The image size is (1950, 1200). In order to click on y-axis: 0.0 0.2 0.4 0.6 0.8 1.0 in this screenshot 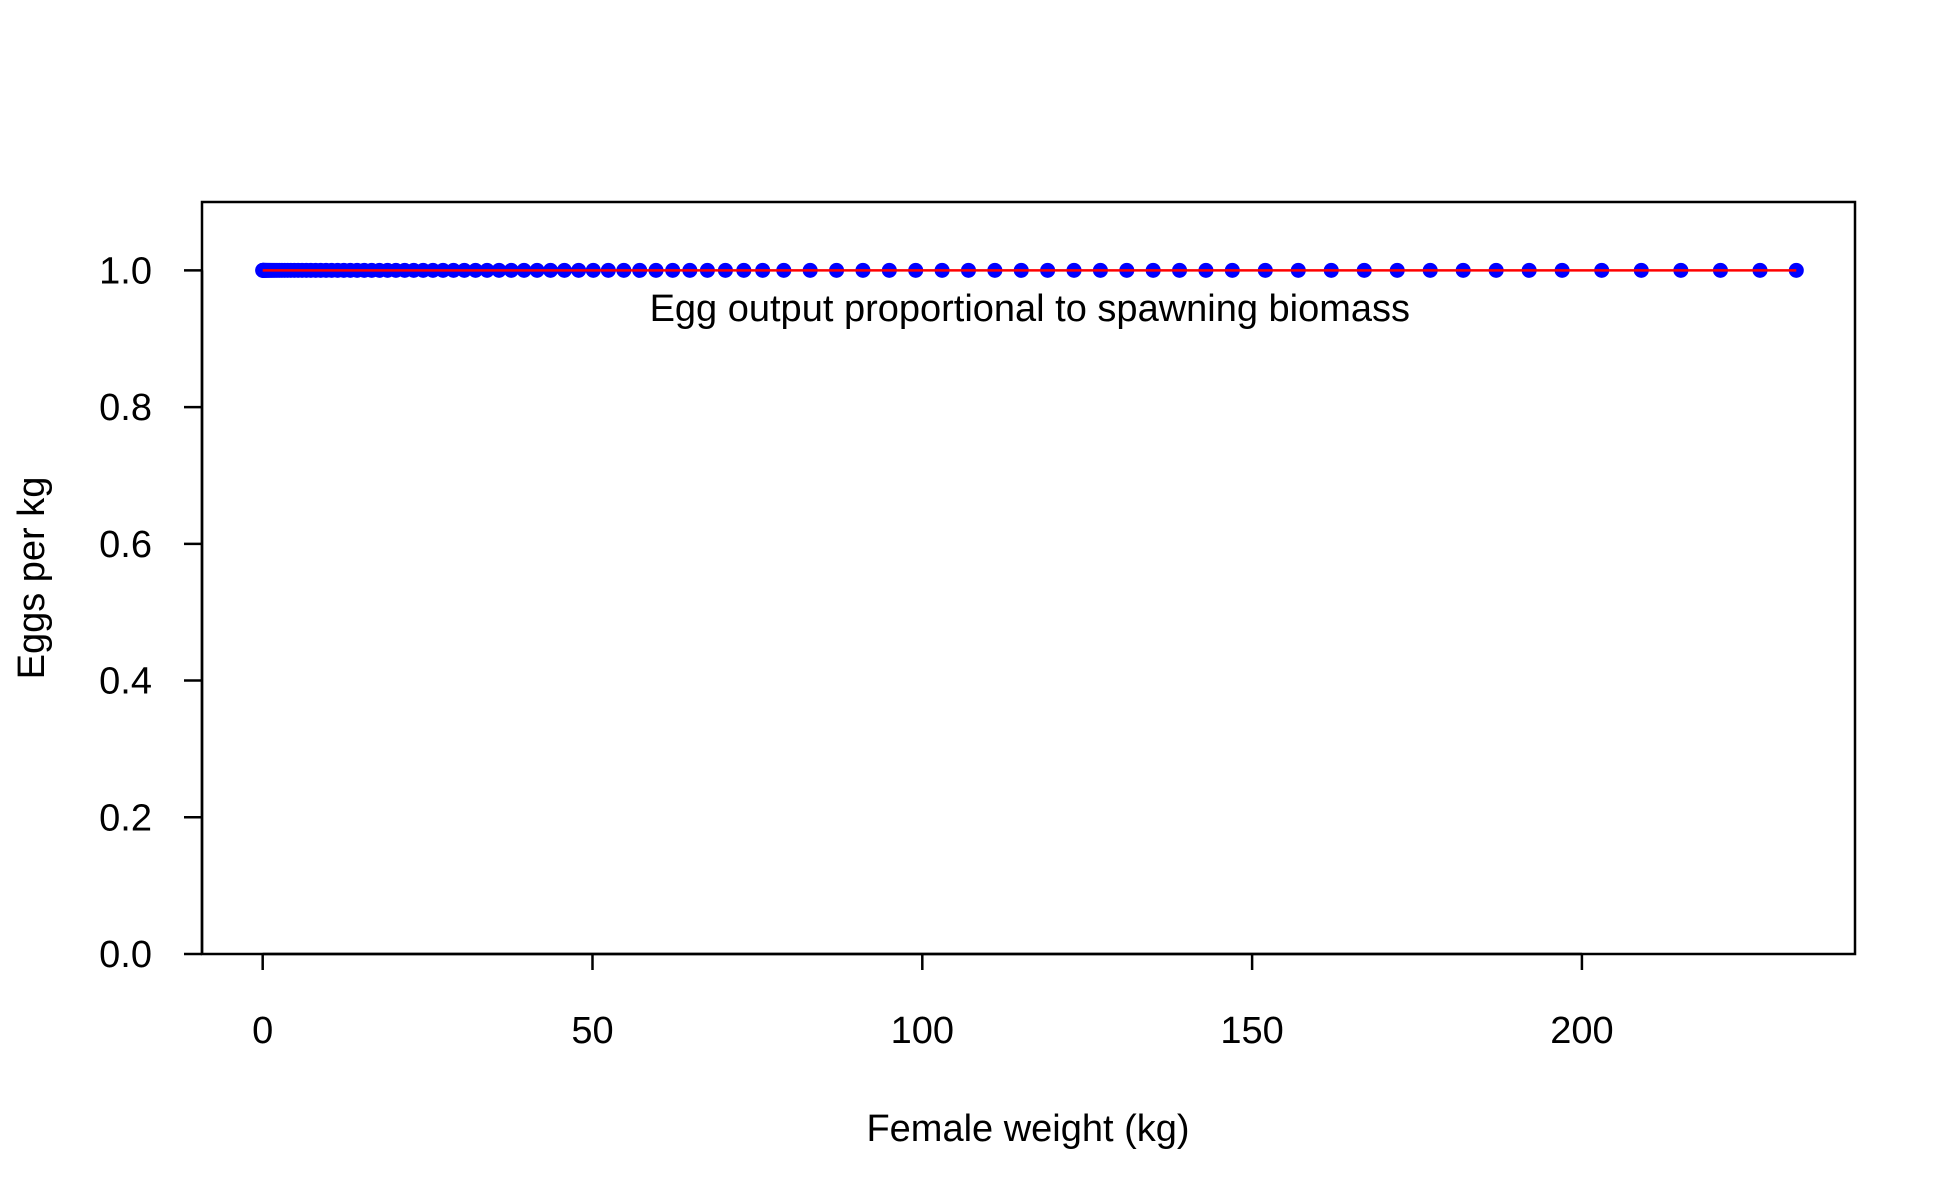, I will do `click(151, 613)`.